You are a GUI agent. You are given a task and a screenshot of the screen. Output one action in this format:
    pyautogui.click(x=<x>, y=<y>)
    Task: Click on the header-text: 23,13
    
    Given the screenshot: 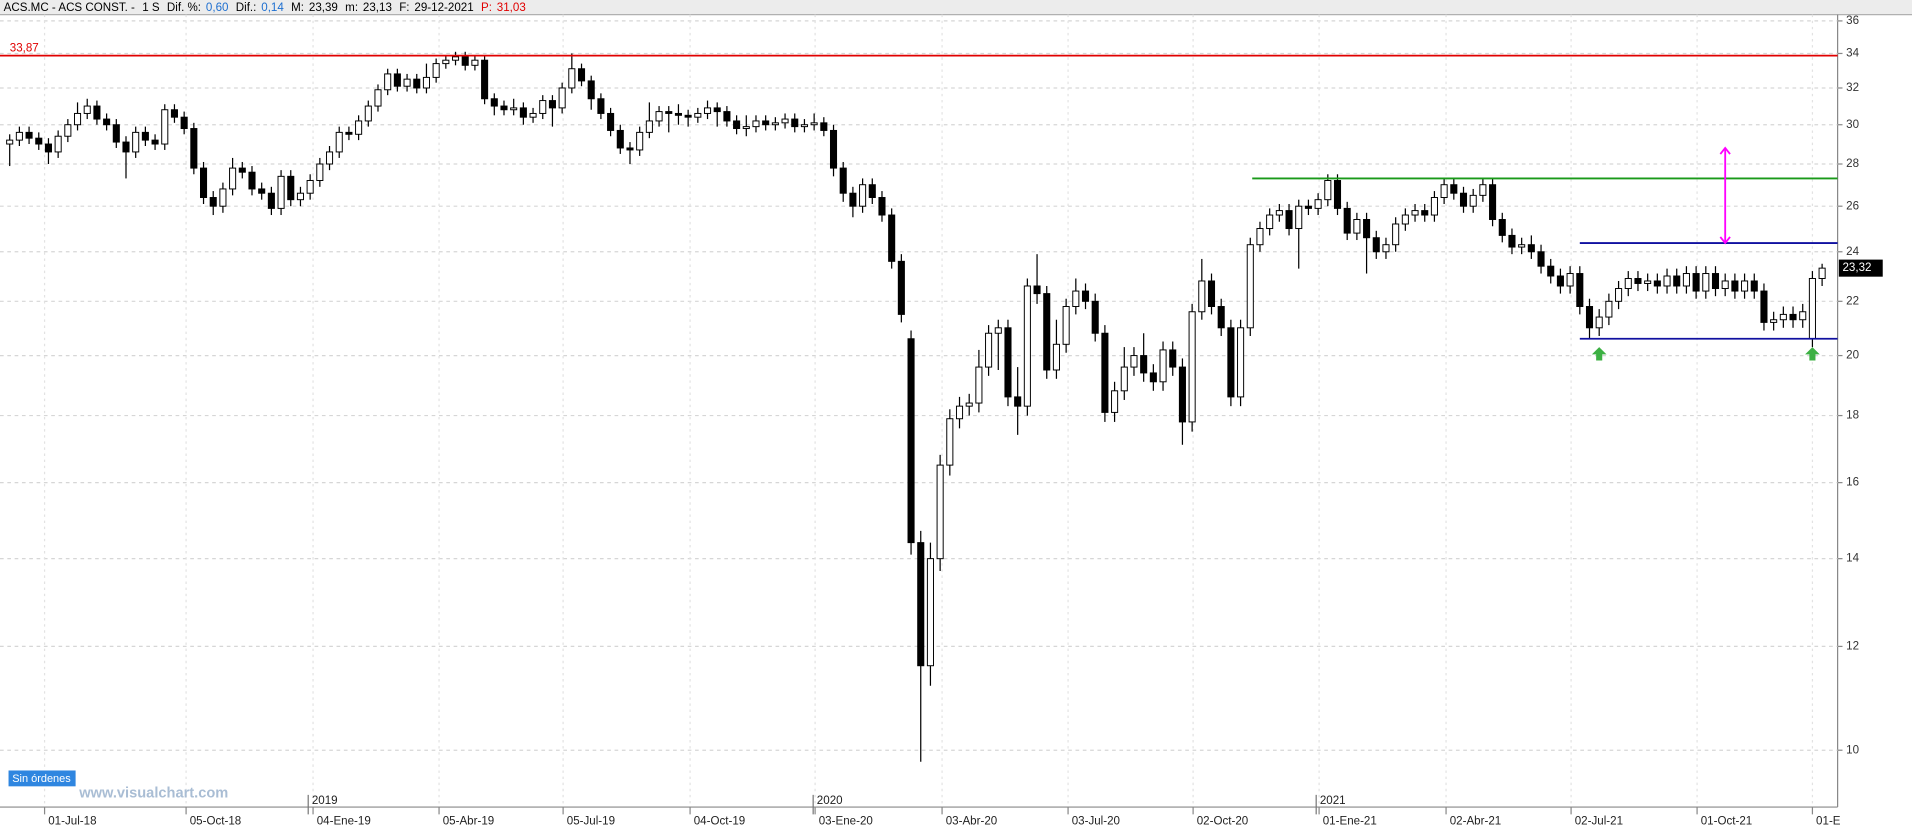 What is the action you would take?
    pyautogui.click(x=377, y=8)
    